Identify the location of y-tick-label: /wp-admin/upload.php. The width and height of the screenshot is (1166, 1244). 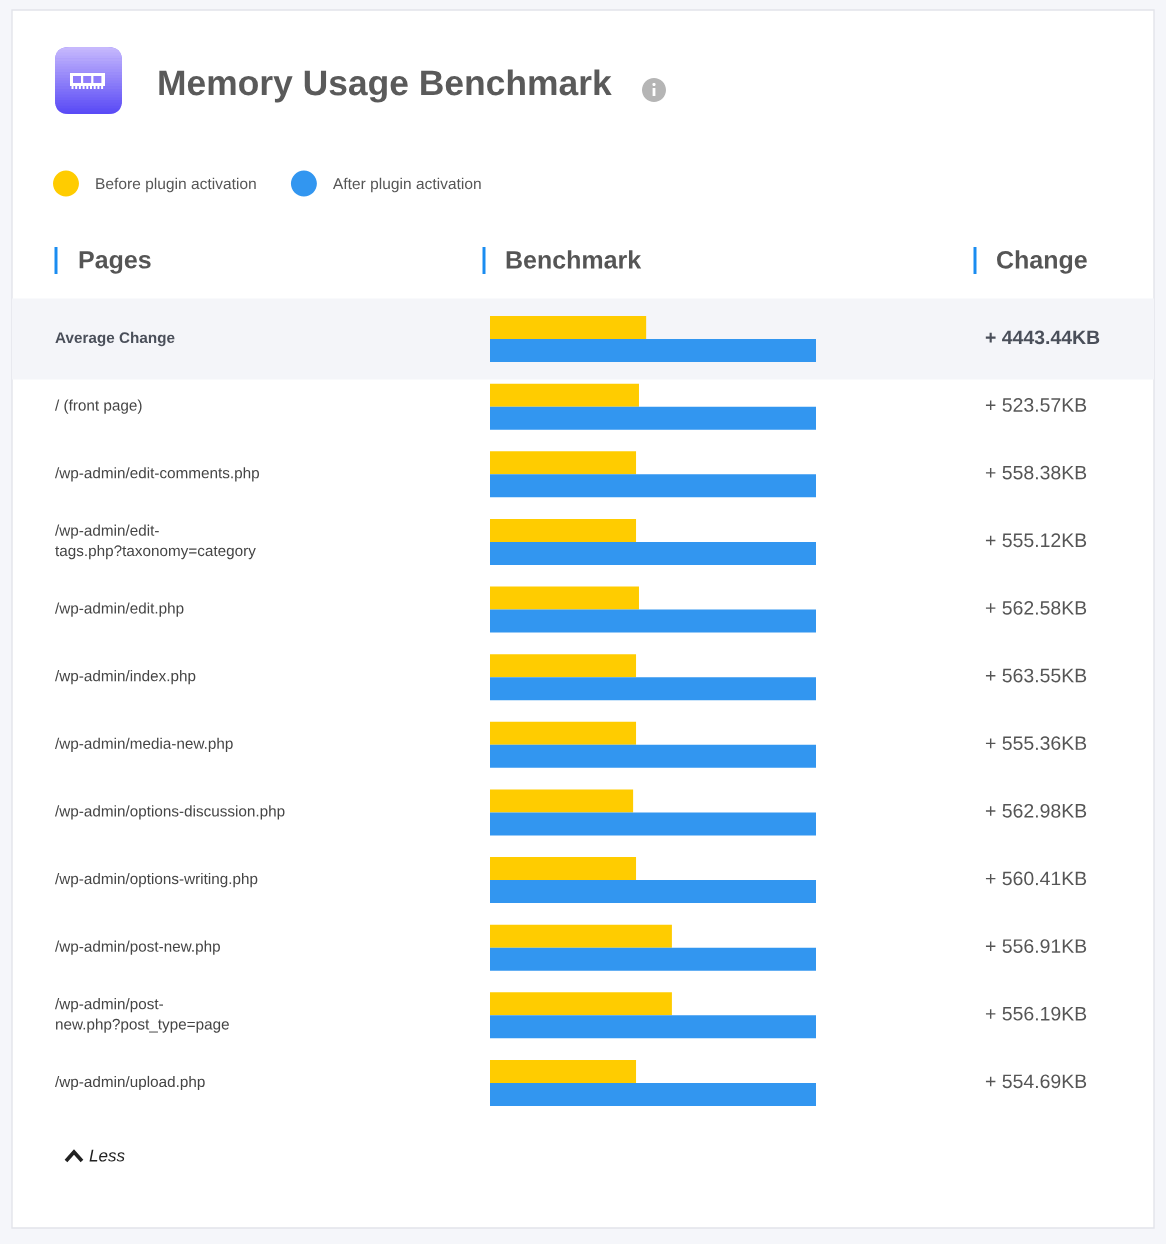
(130, 1083).